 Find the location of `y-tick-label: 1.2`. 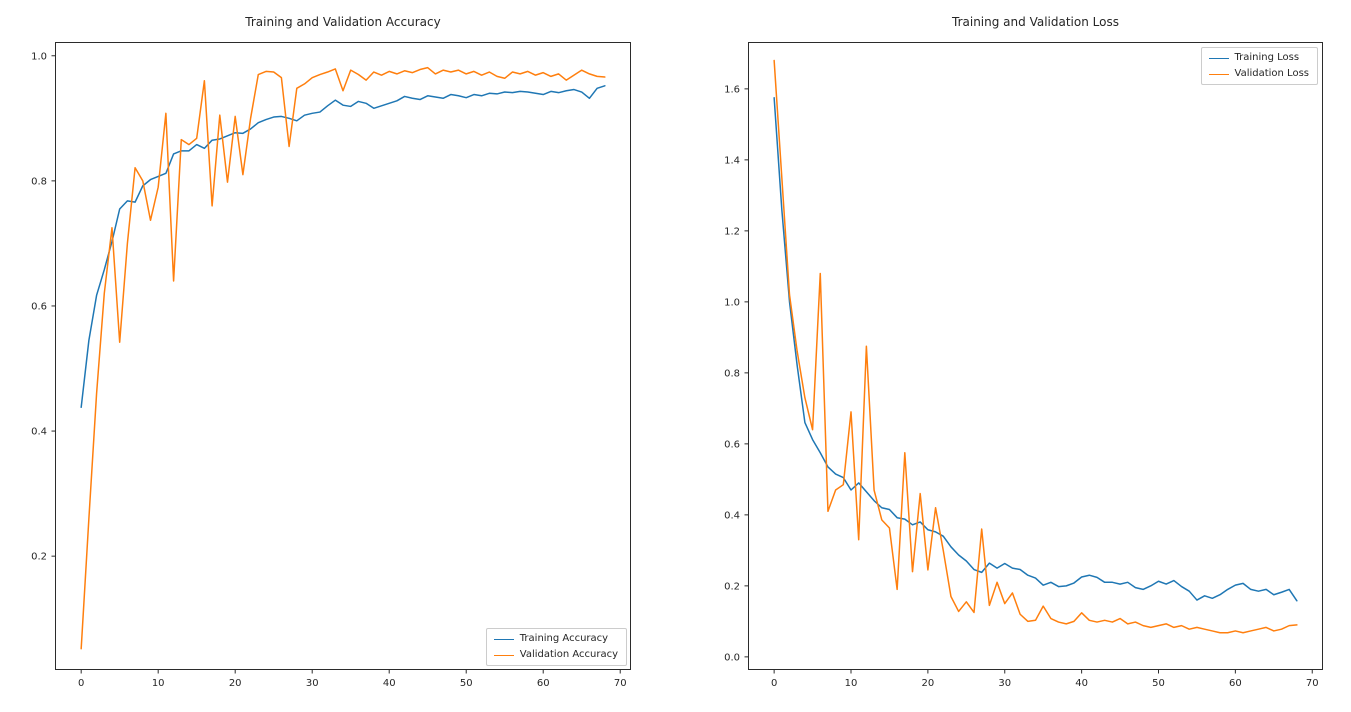

y-tick-label: 1.2 is located at coordinates (732, 231).